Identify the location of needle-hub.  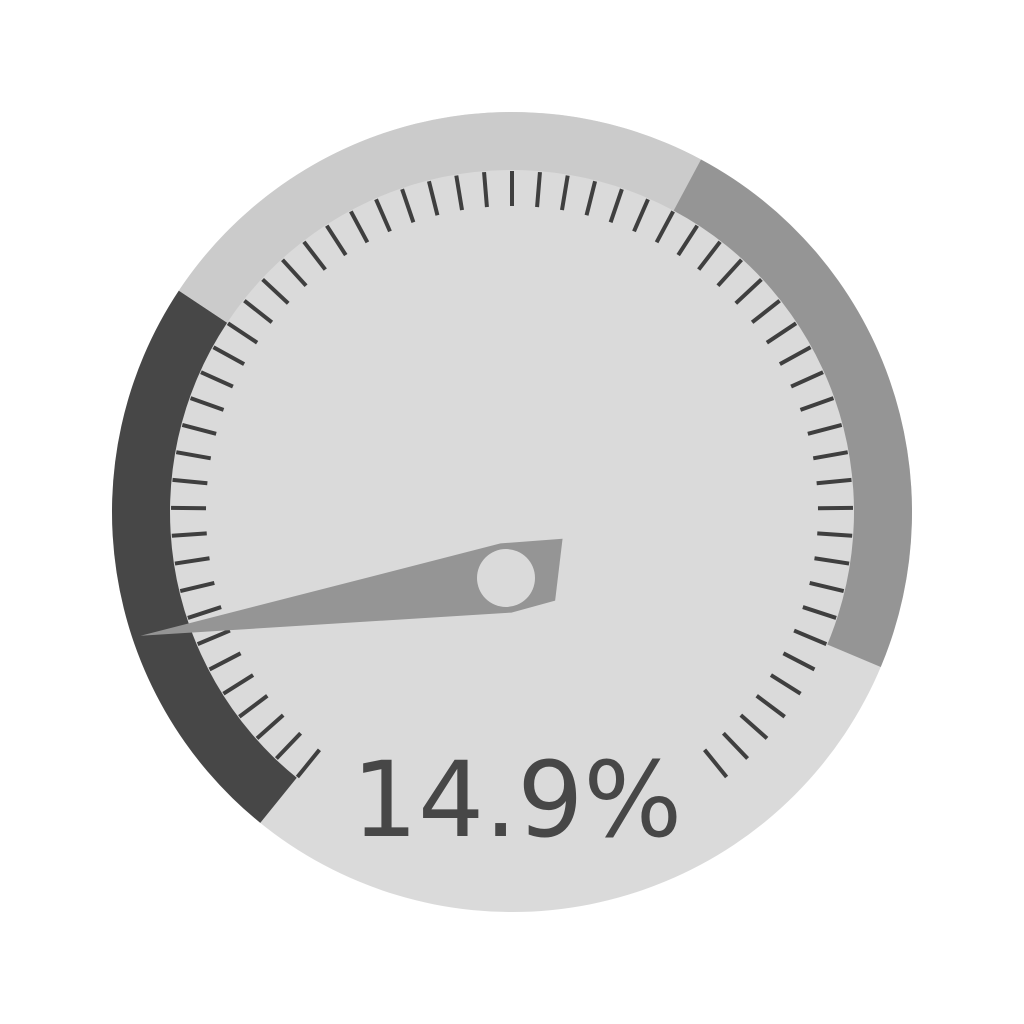
(506, 578).